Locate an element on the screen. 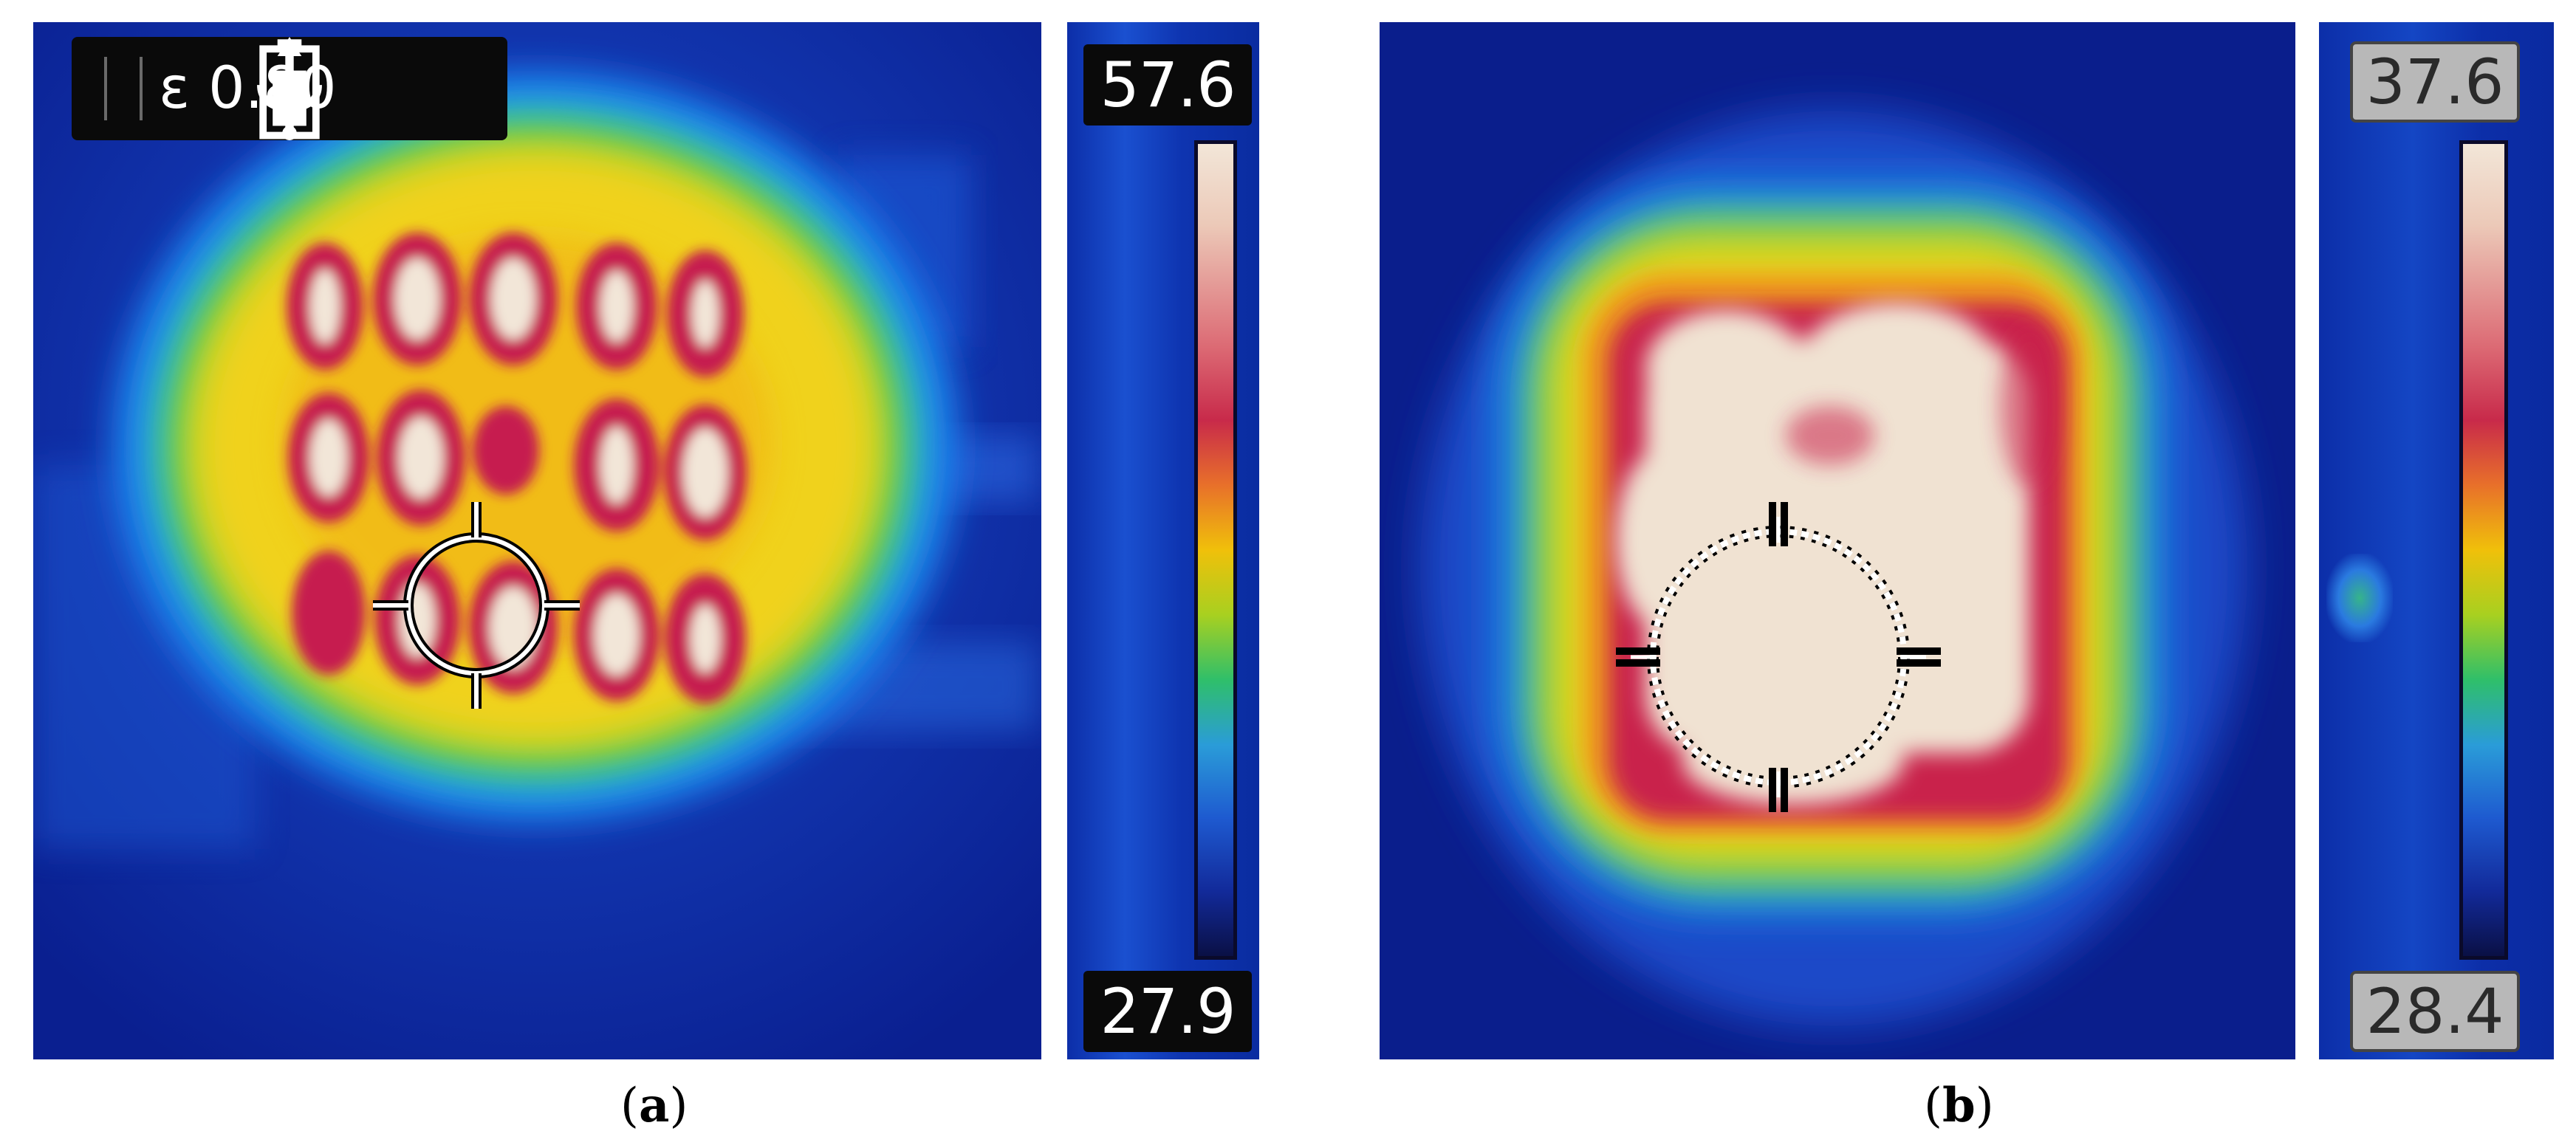 This screenshot has width=2576, height=1148. scale-max-label-a: 57.6 is located at coordinates (1167, 85).